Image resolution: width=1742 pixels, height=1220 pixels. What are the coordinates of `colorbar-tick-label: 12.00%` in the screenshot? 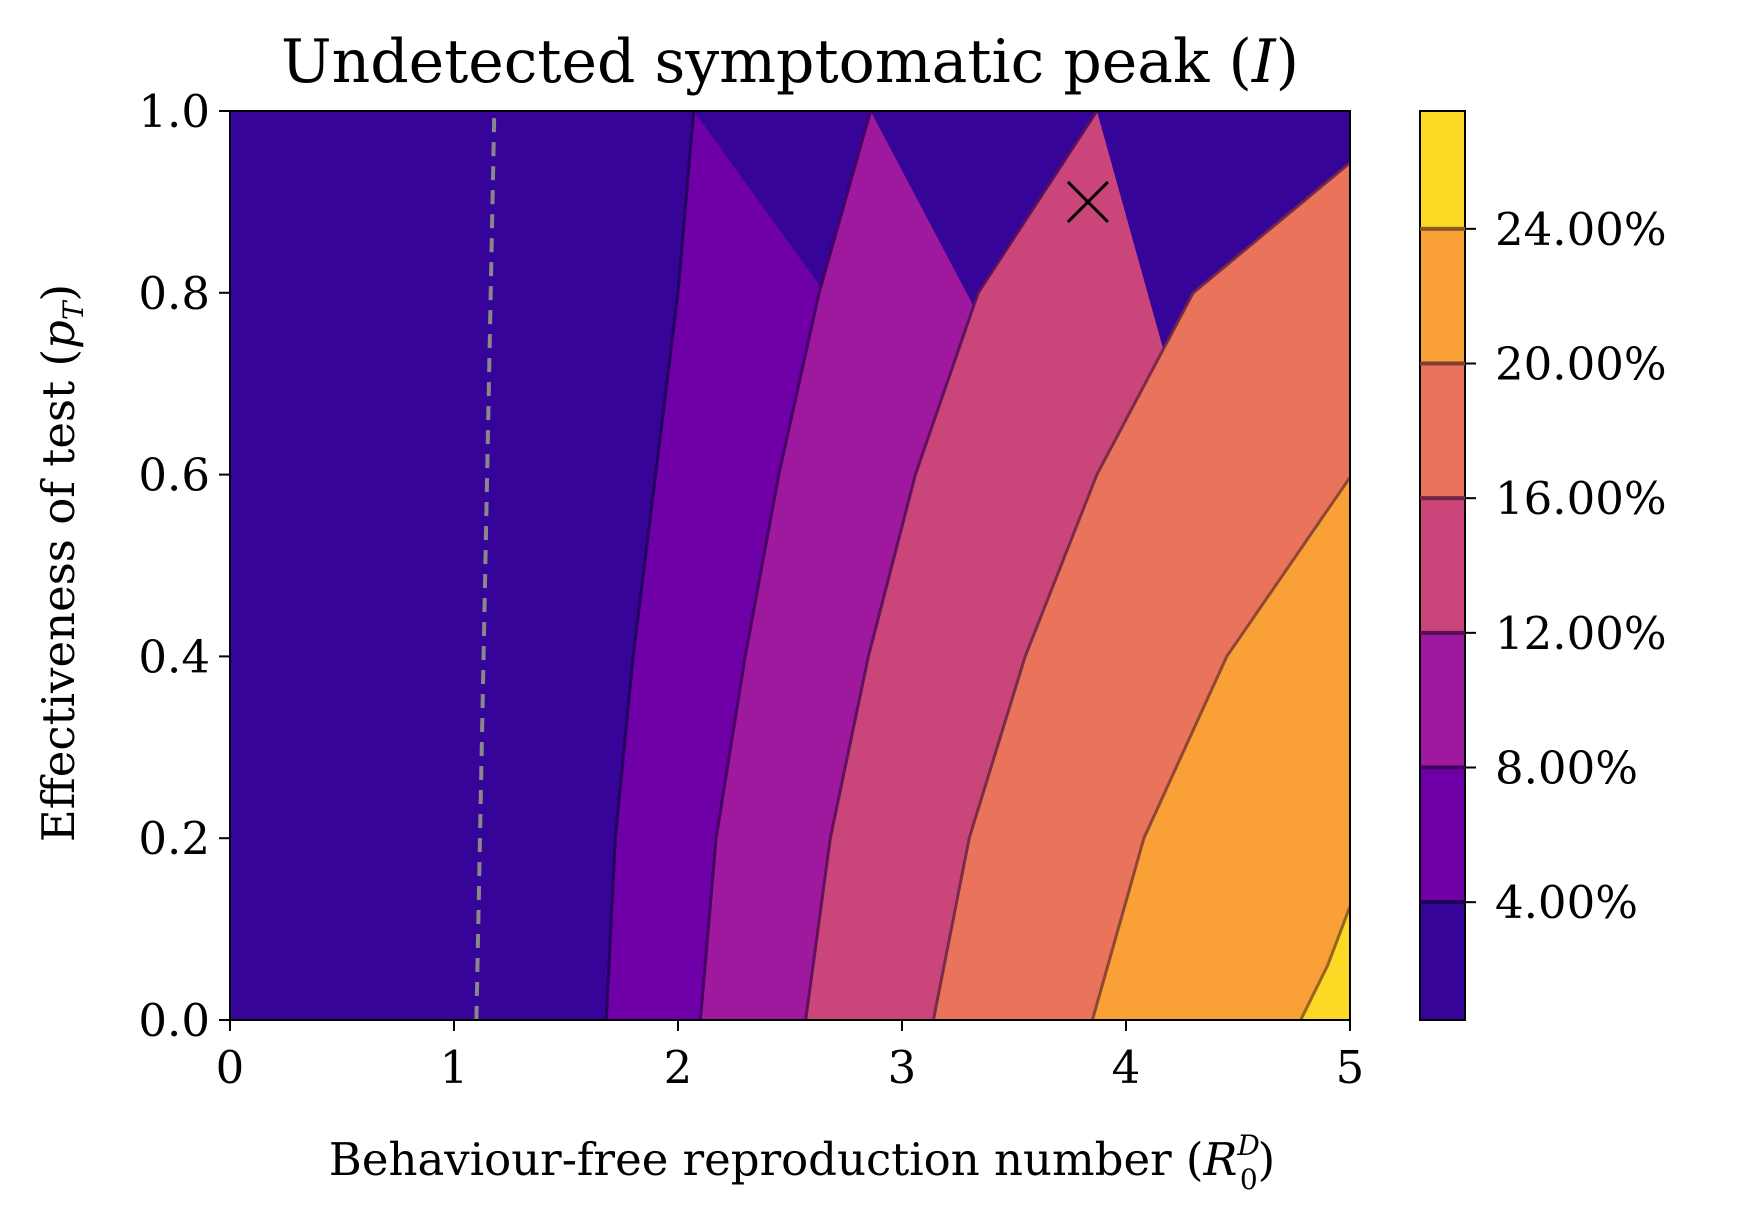 It's located at (1581, 633).